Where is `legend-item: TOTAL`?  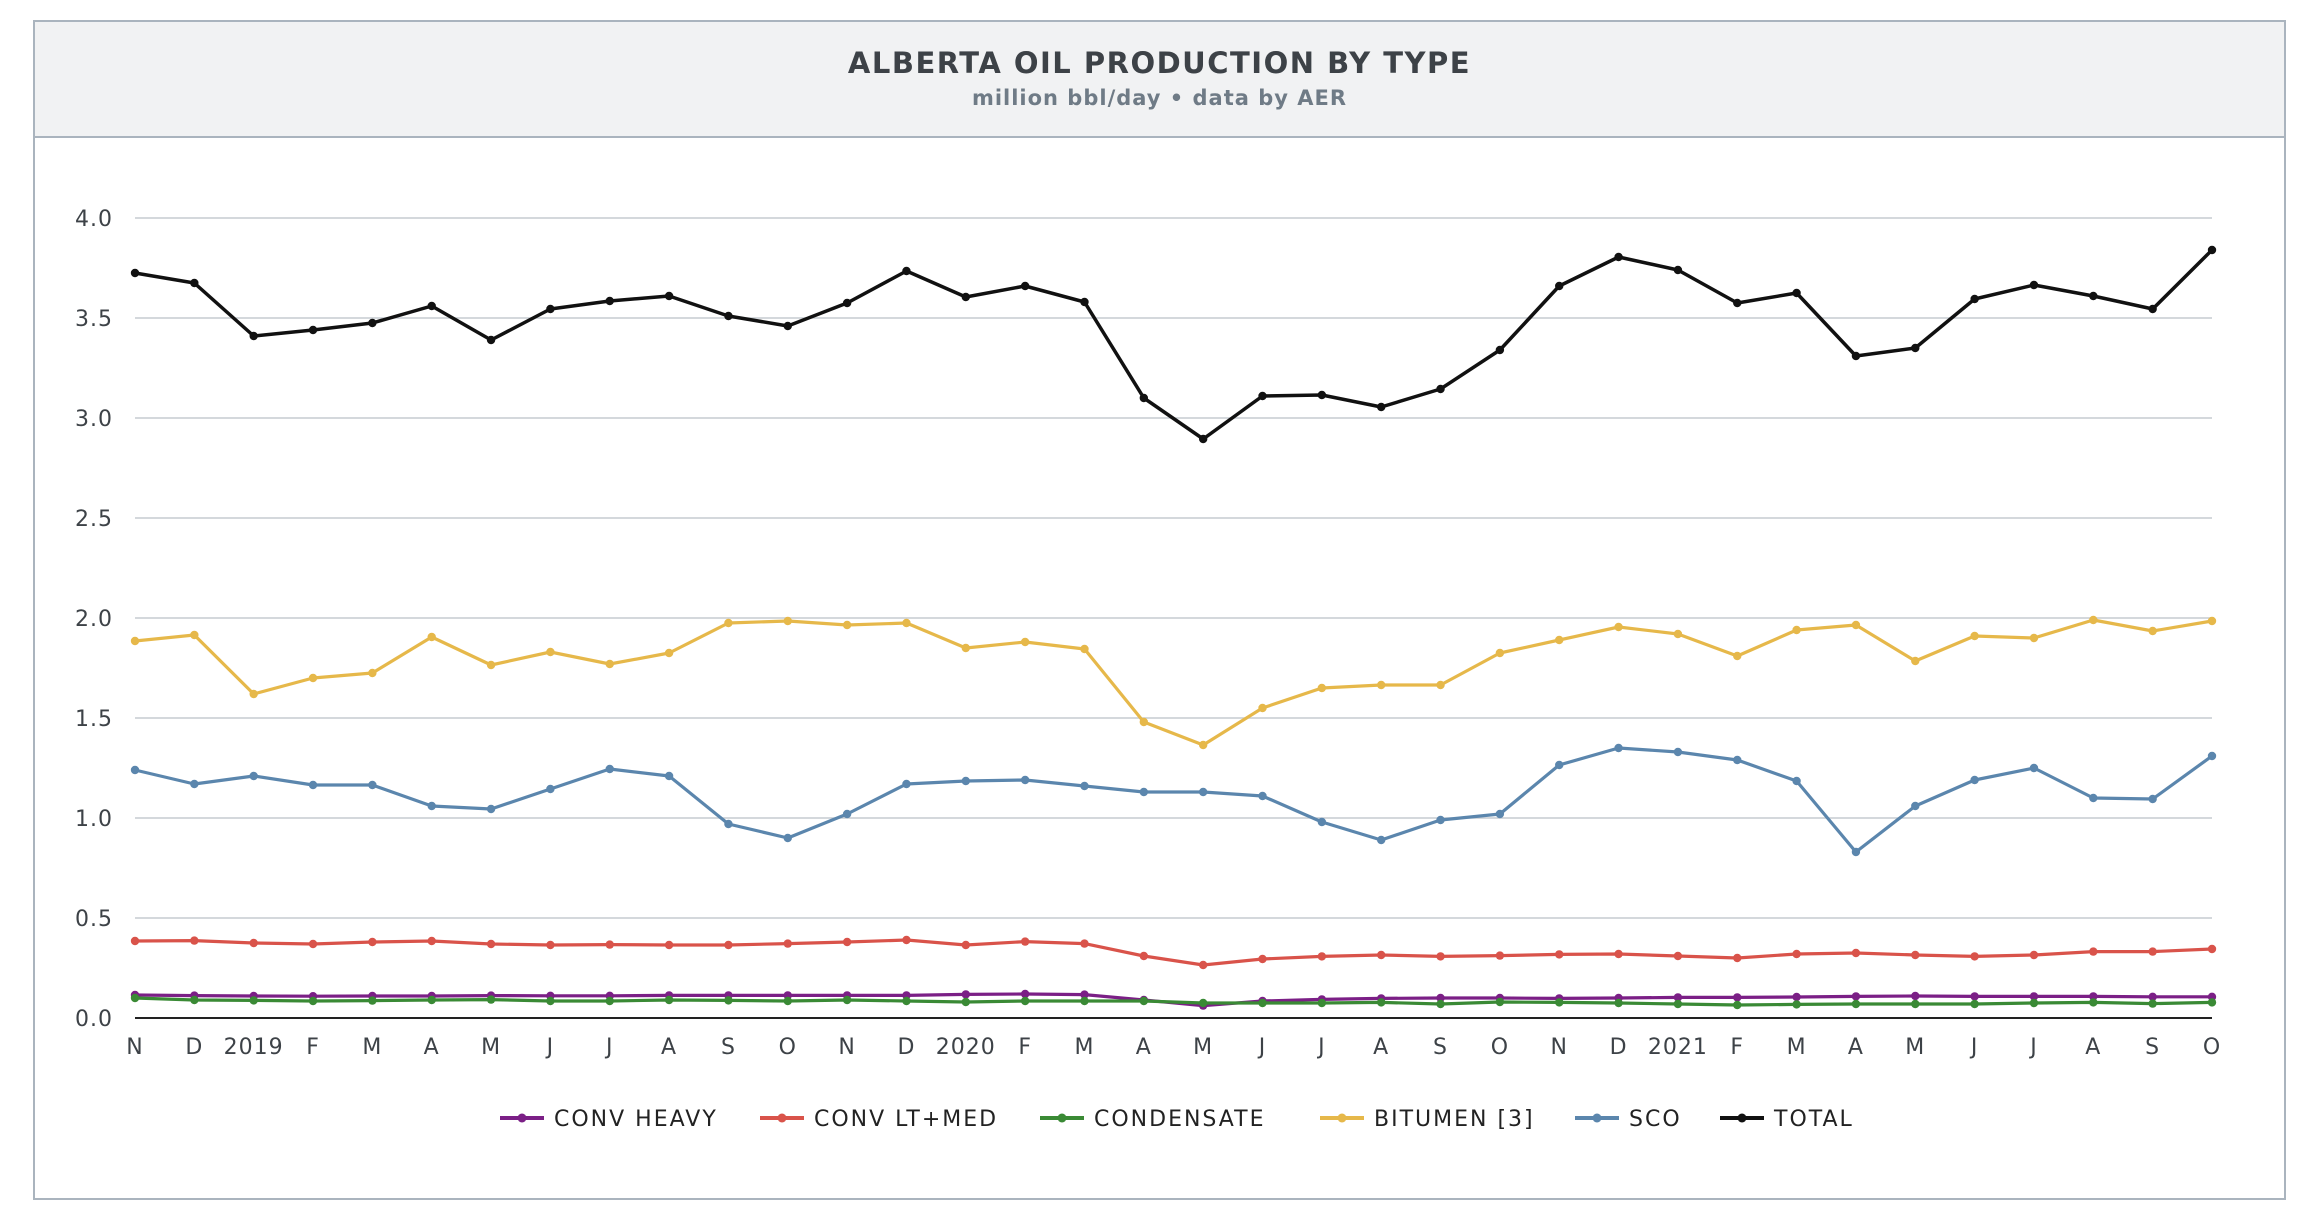 legend-item: TOTAL is located at coordinates (1787, 1119).